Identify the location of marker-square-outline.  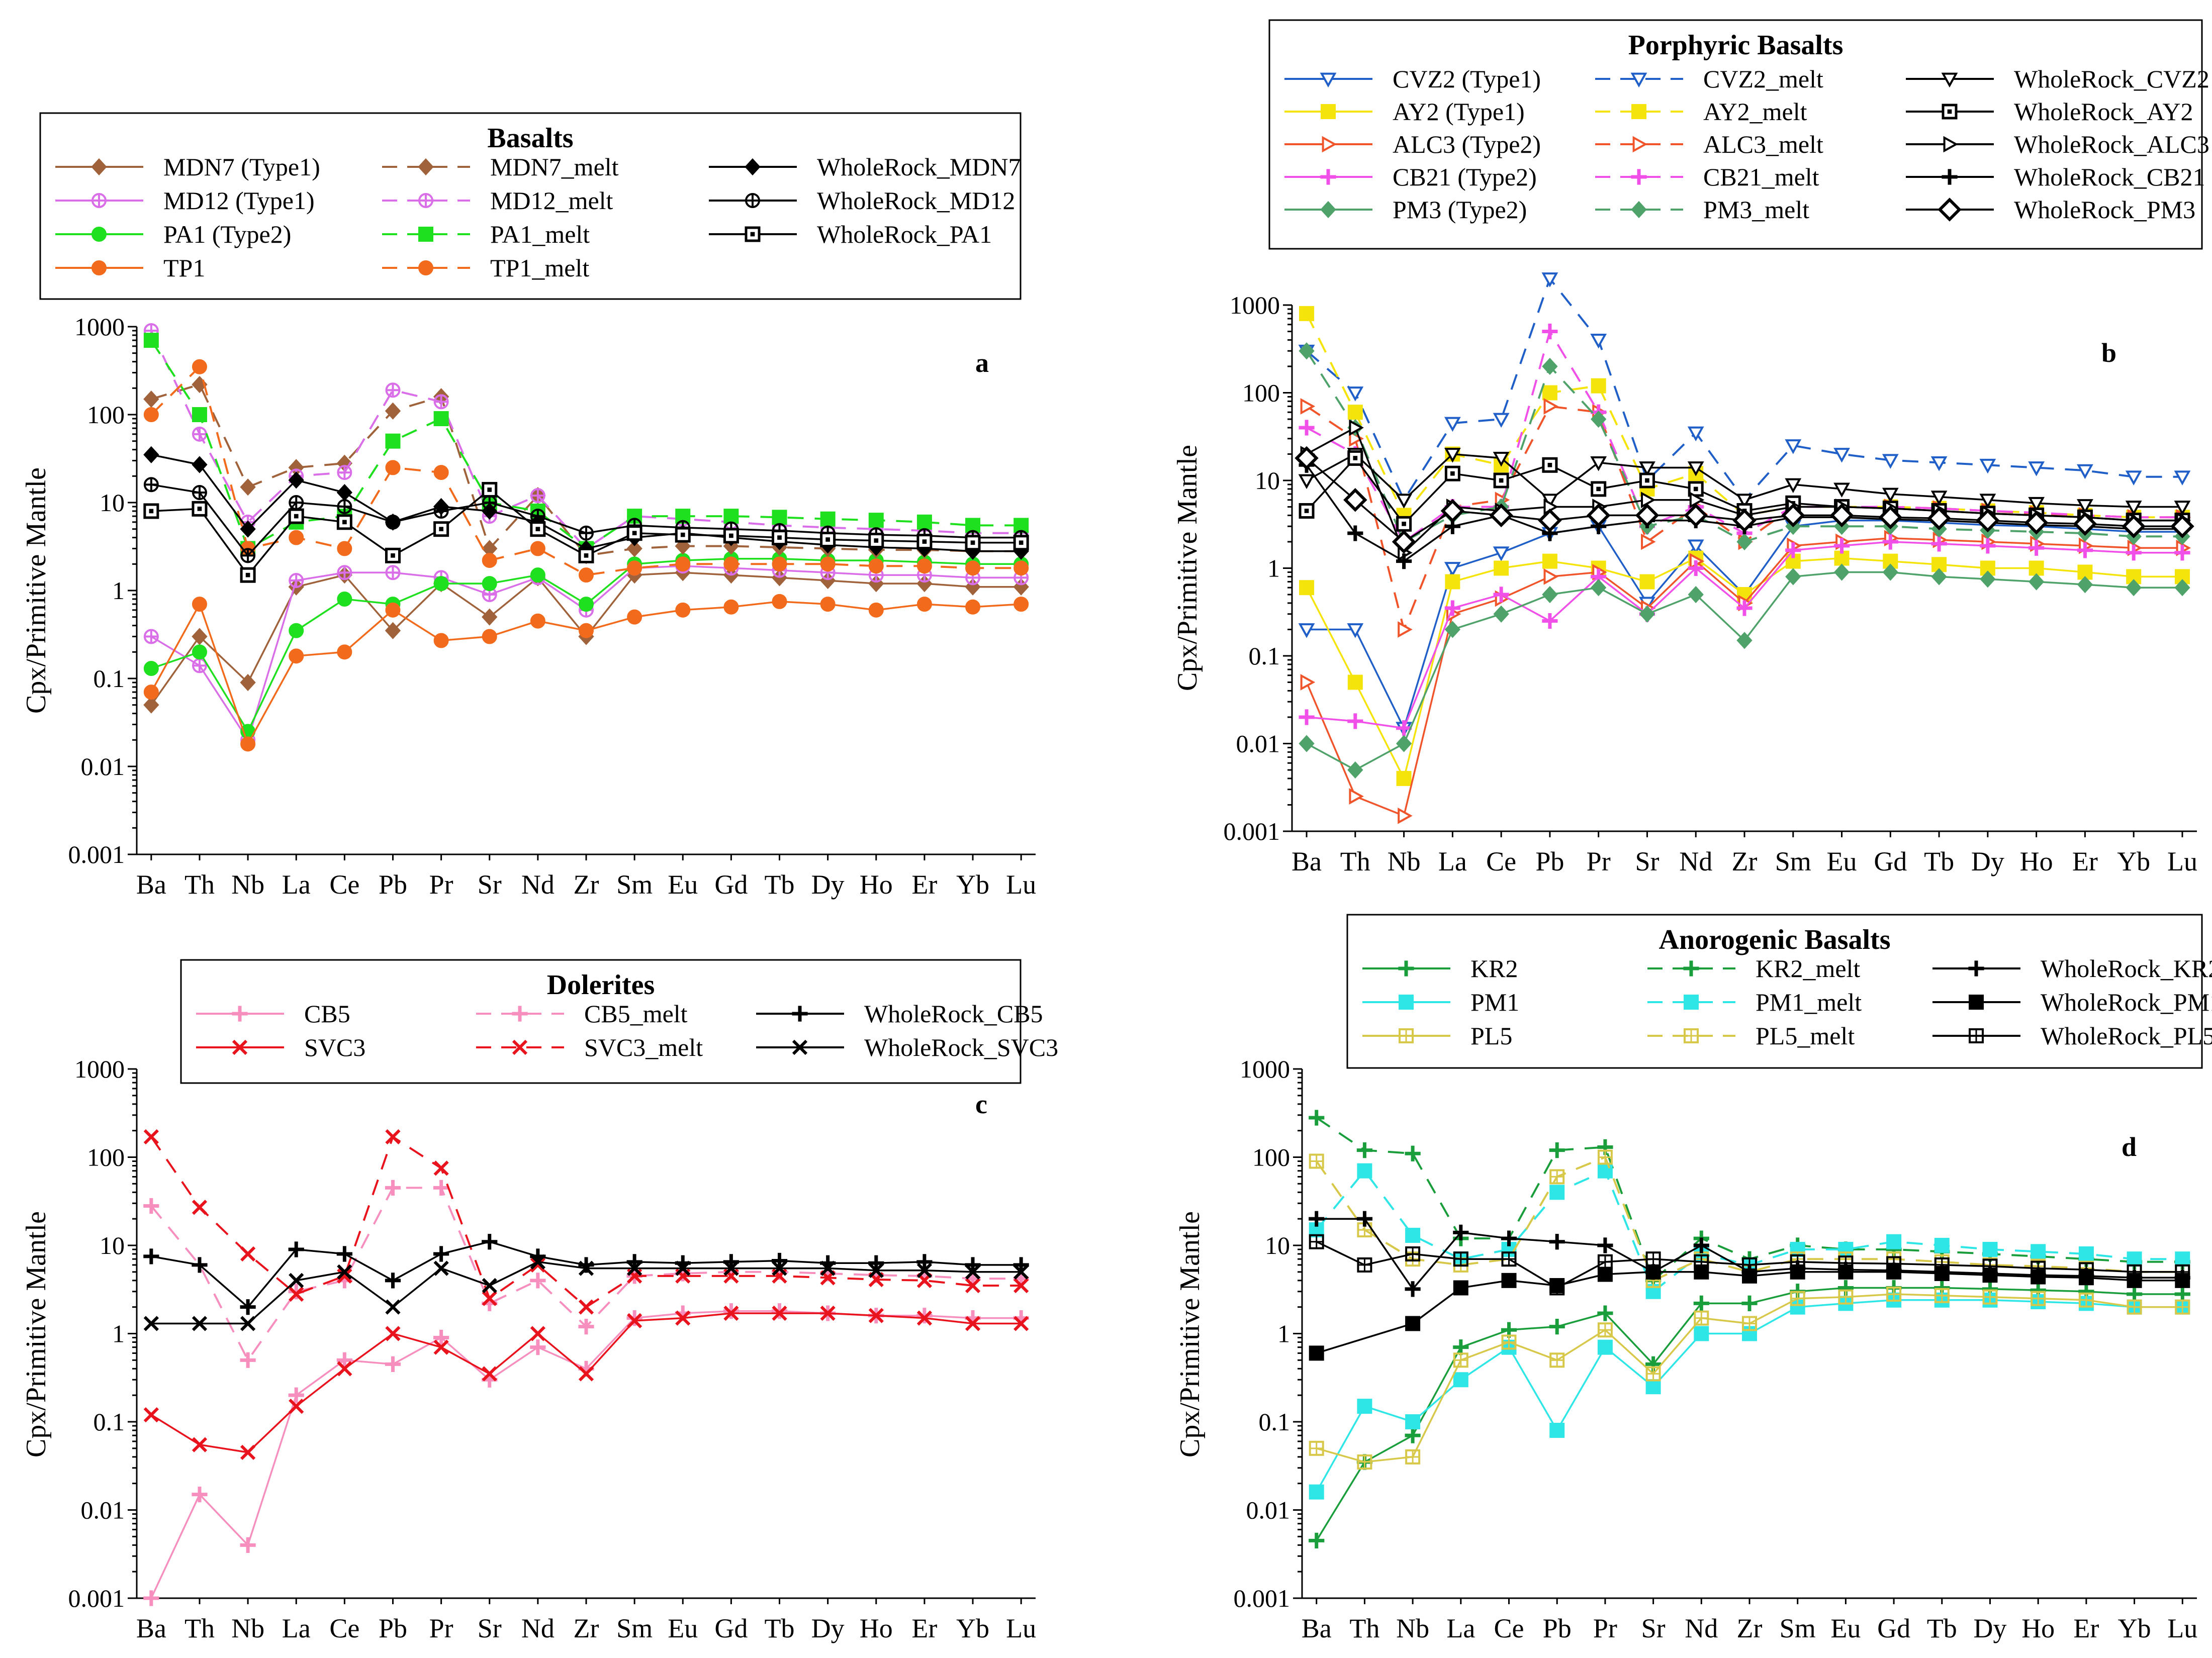
(296, 516).